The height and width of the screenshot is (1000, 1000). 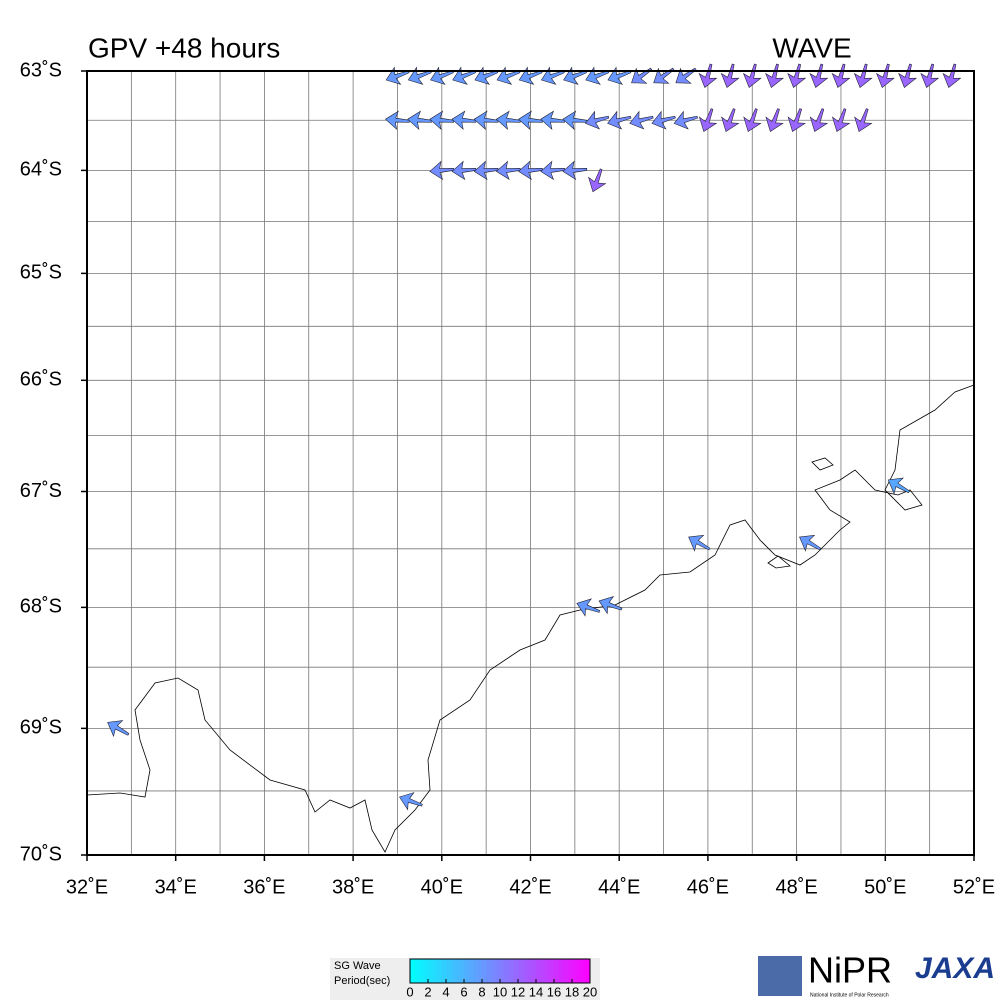 I want to click on label: WAVE, so click(x=811, y=47).